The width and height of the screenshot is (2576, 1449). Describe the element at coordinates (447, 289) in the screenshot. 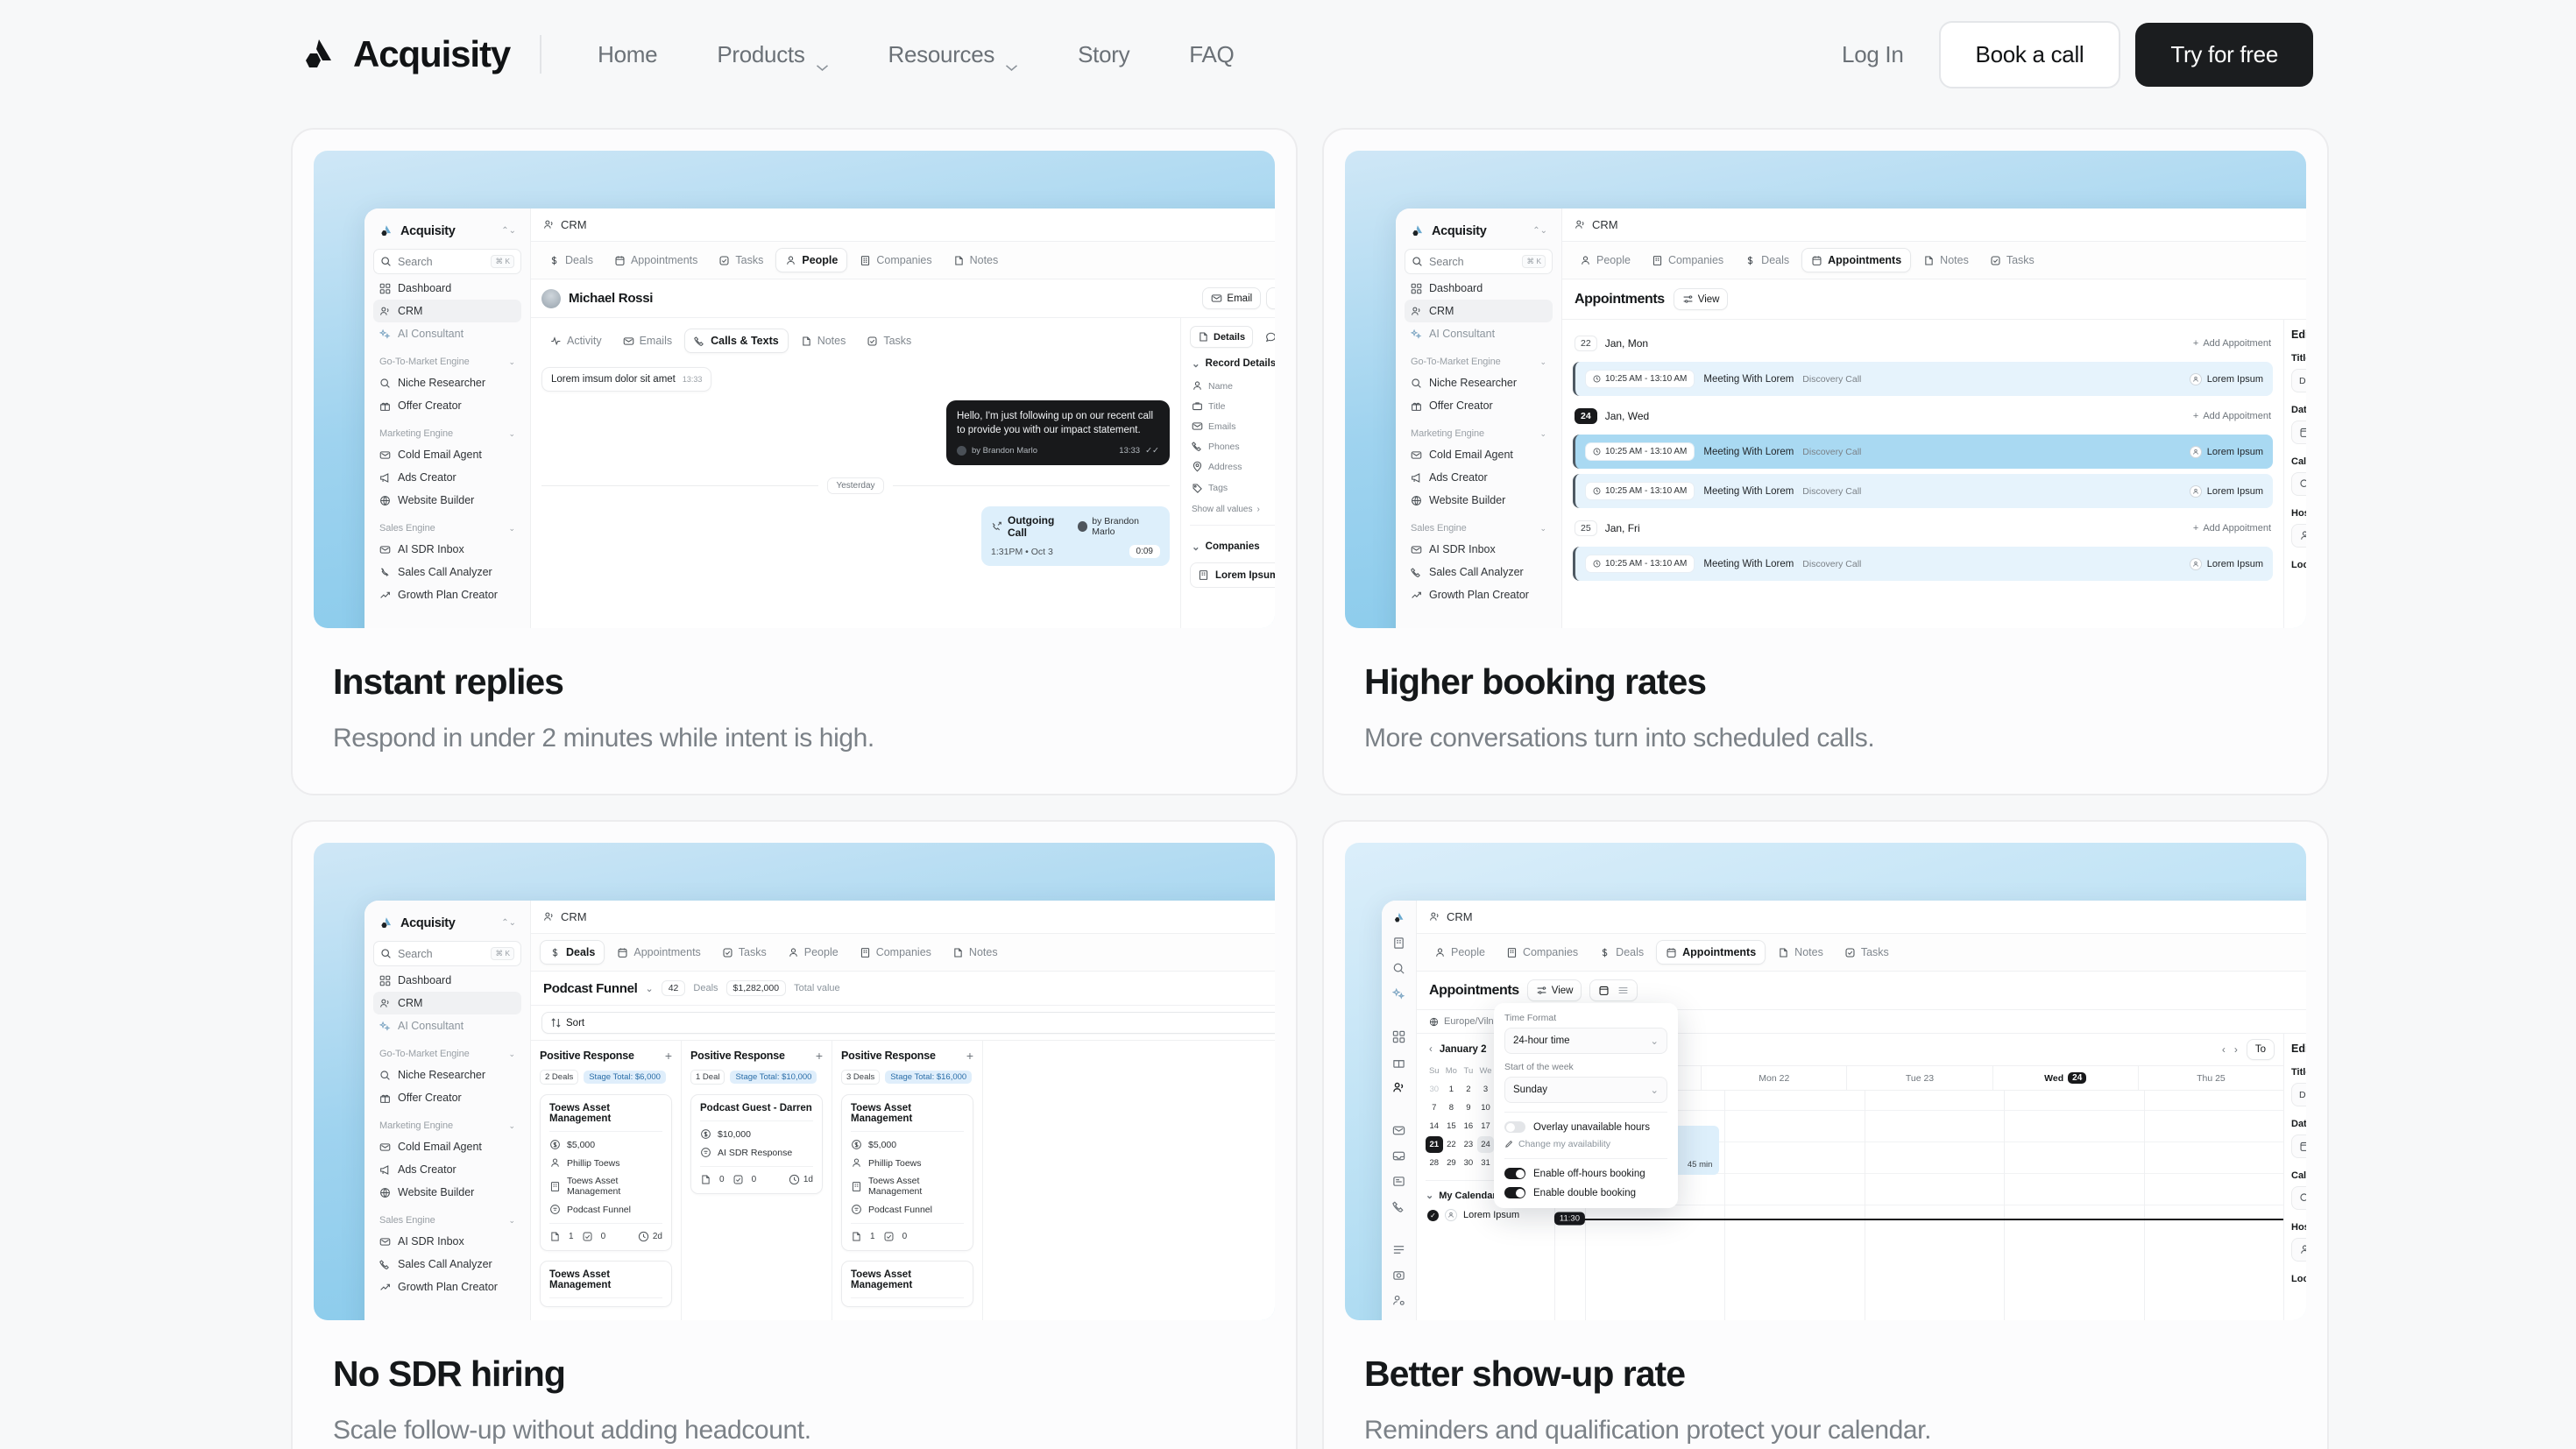

I see `sidebar-item-dashboard: Dashboard` at that location.